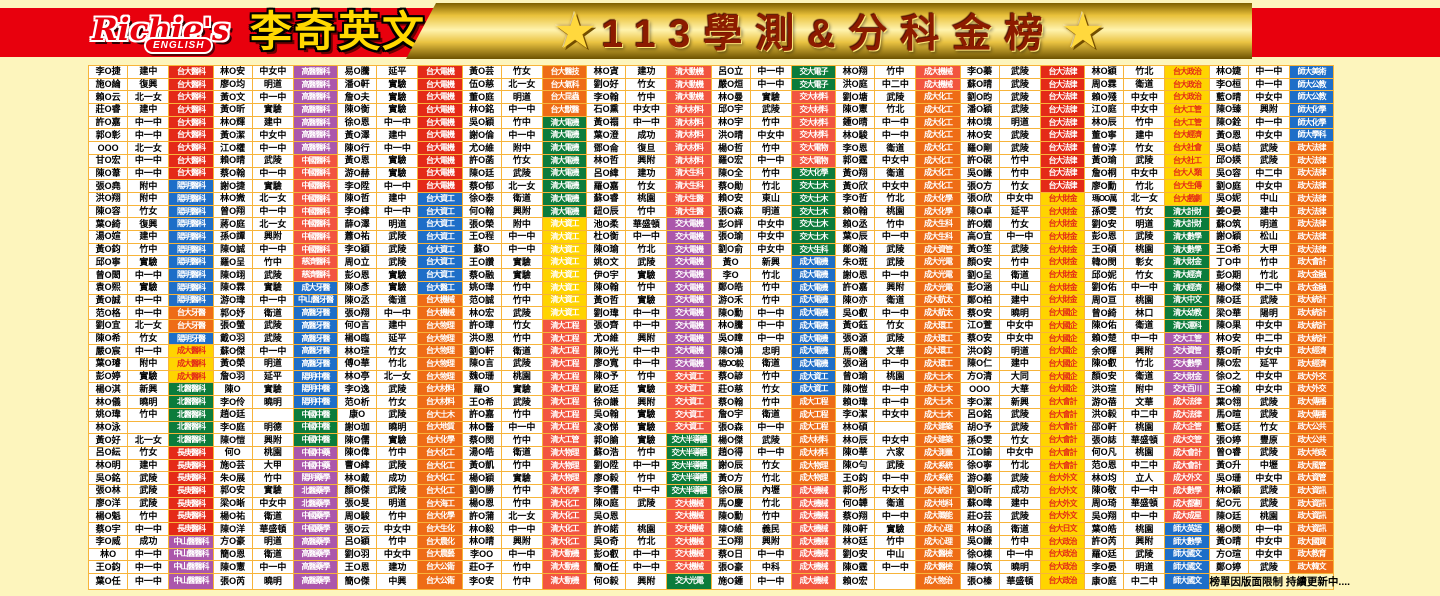 Image resolution: width=1440 pixels, height=596 pixels. What do you see at coordinates (440, 554) in the screenshot?
I see `university-cell: 台大農藝` at bounding box center [440, 554].